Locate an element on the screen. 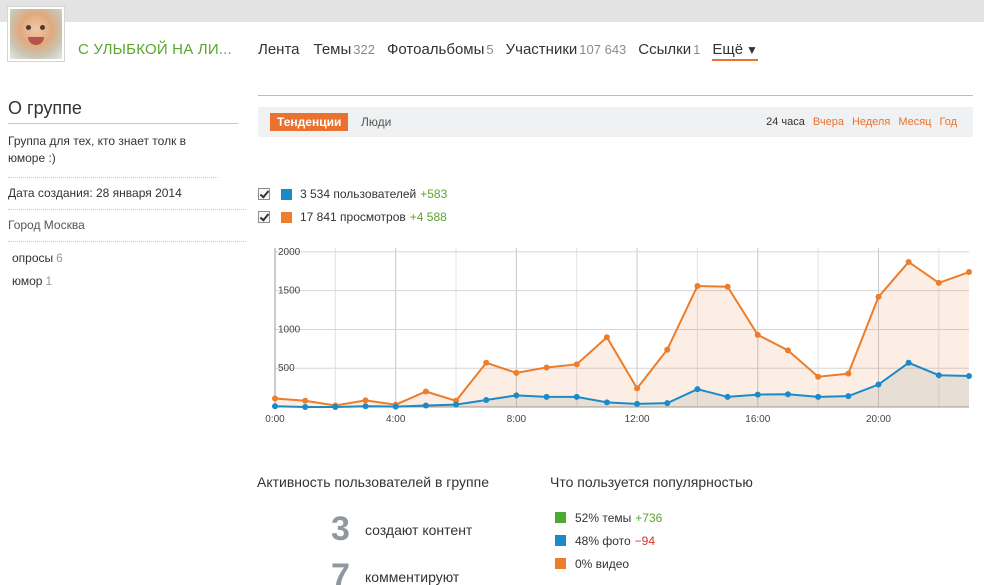 This screenshot has width=984, height=585. y-tick-label: 1500 is located at coordinates (289, 291).